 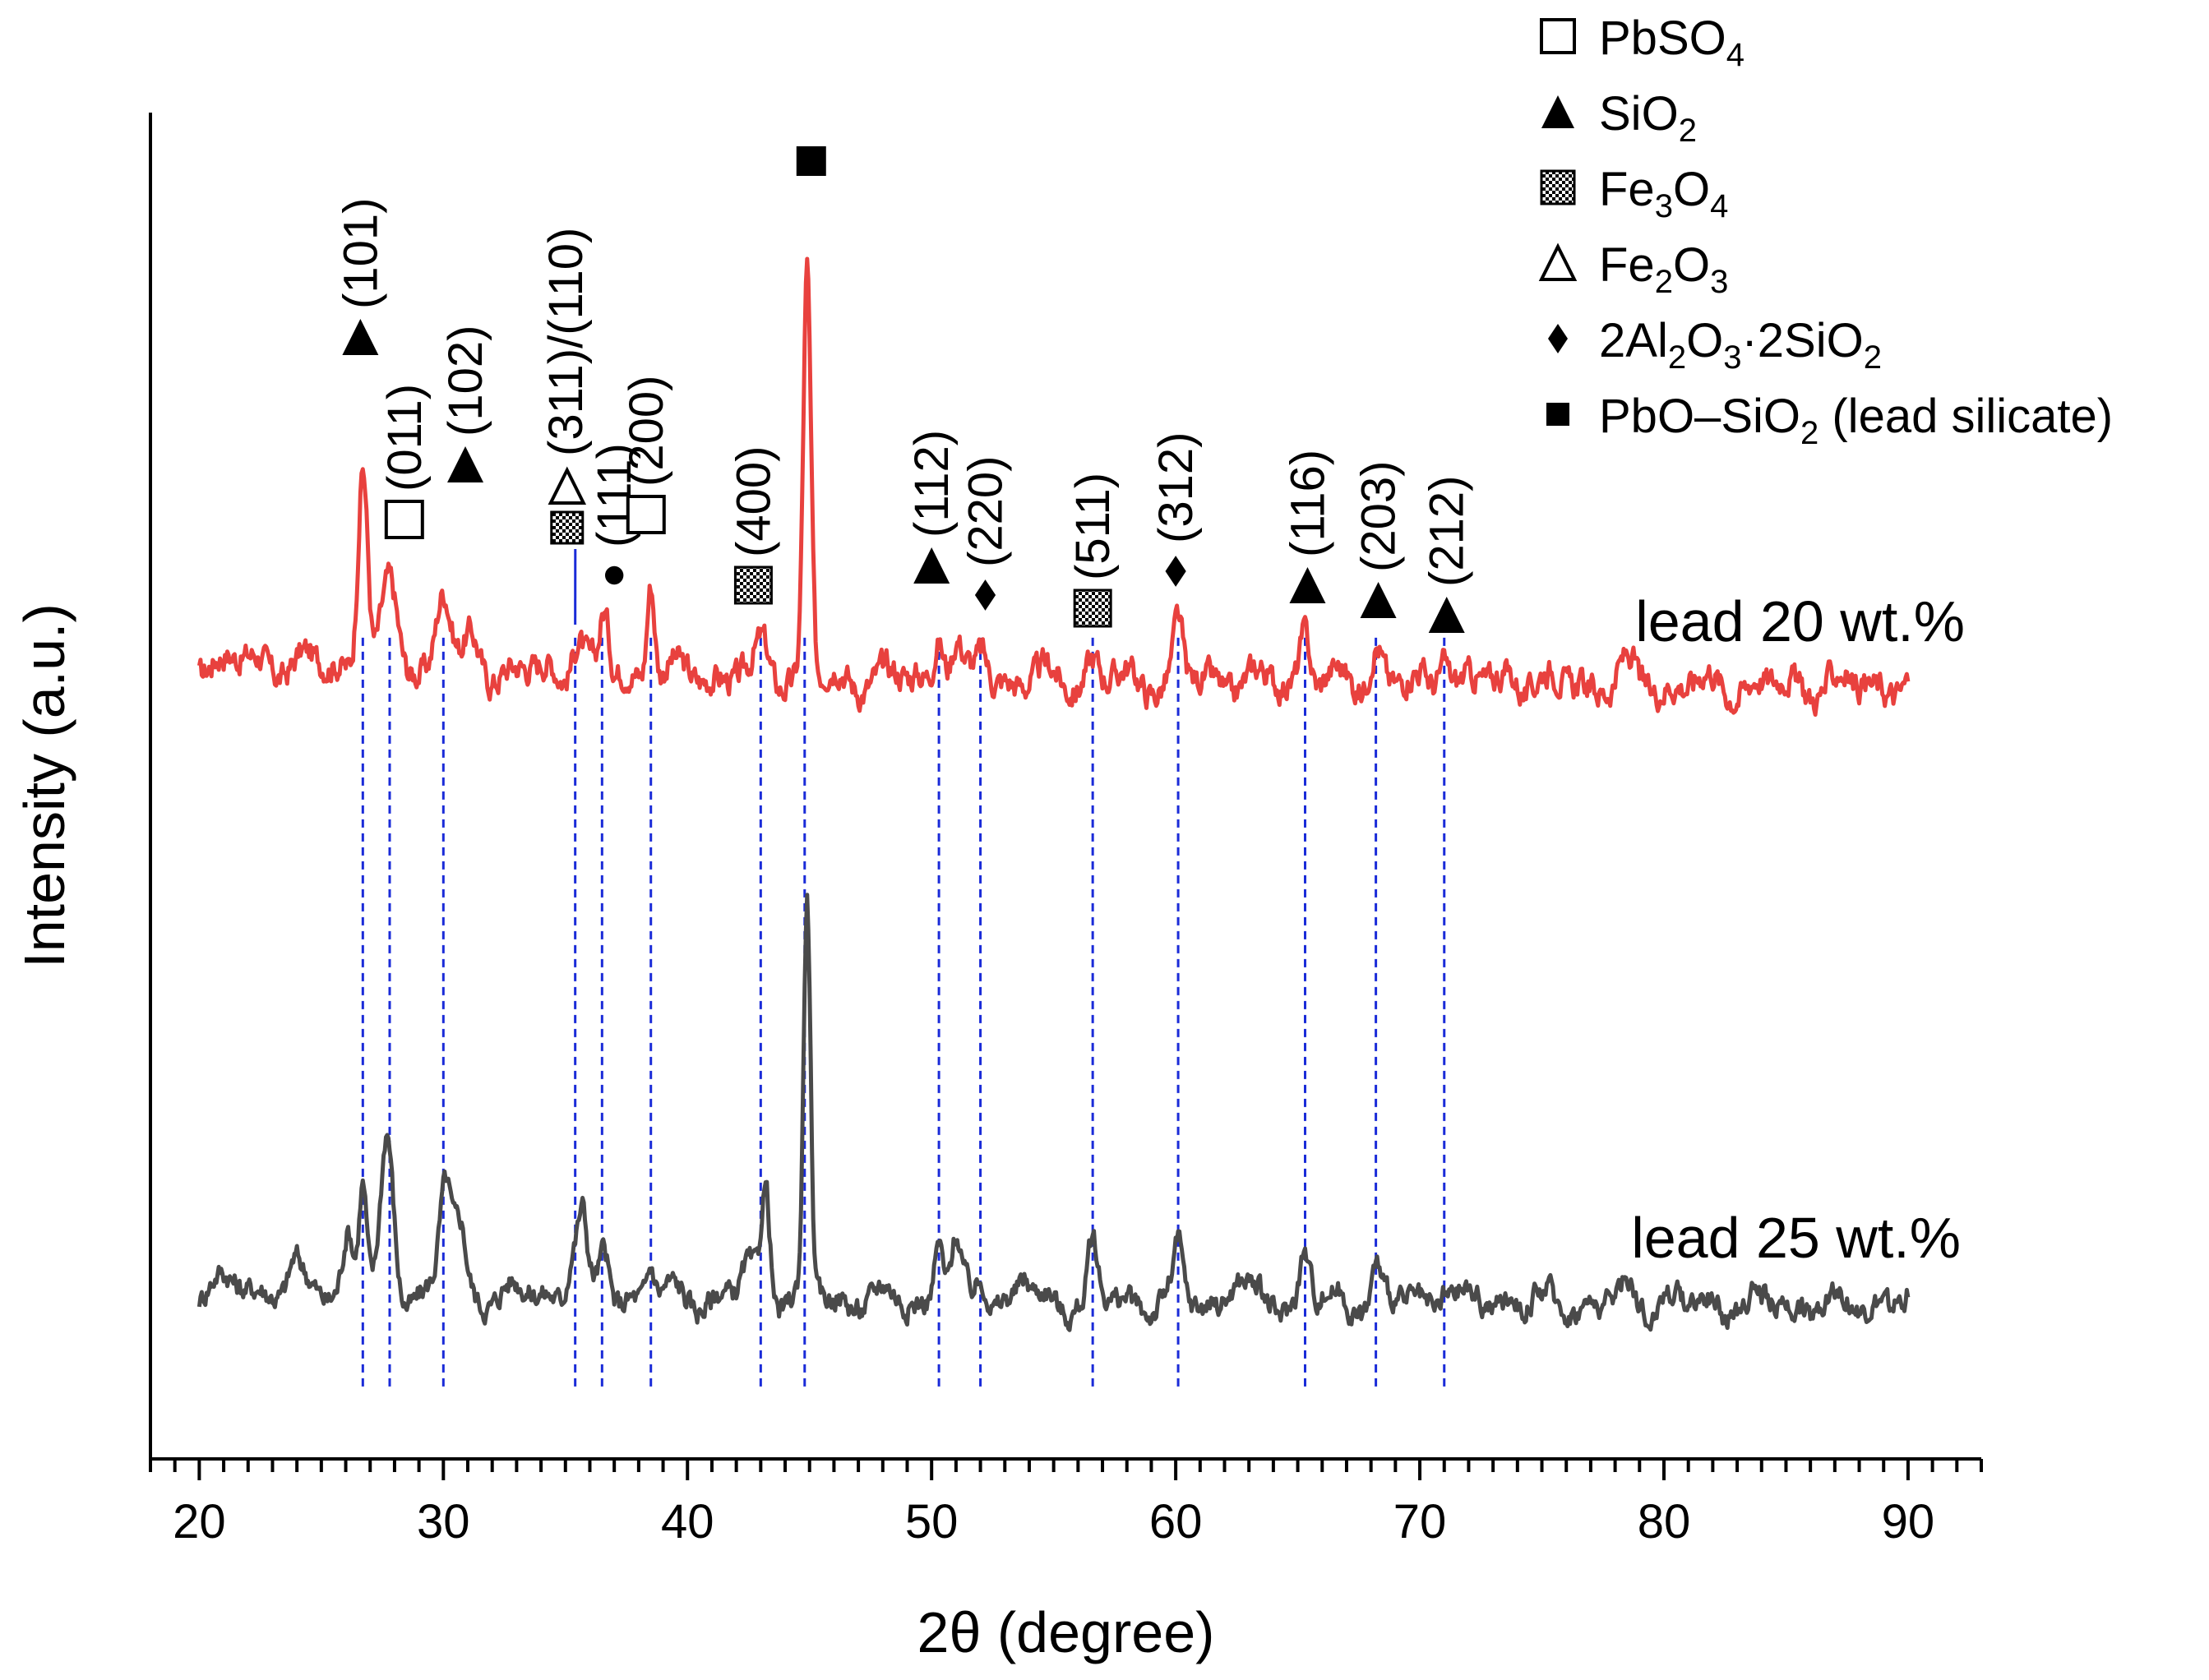 What do you see at coordinates (1908, 1521) in the screenshot?
I see `x-tick-label: 90` at bounding box center [1908, 1521].